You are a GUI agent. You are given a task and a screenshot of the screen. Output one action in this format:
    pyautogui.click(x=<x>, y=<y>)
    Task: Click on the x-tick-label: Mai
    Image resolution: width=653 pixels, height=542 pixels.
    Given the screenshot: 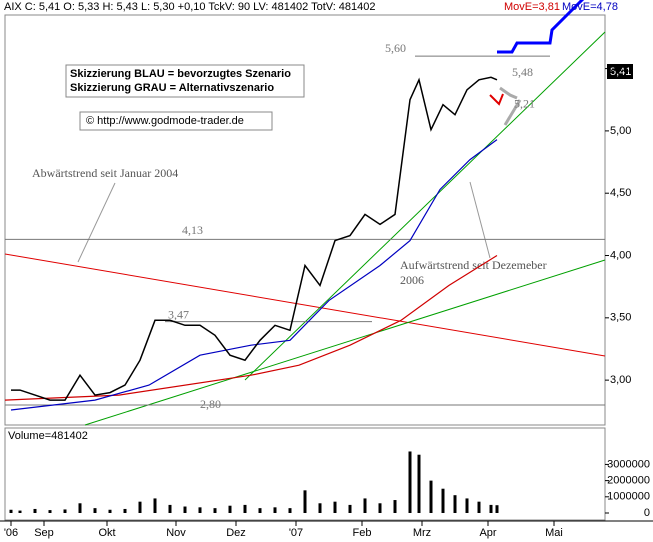 What is the action you would take?
    pyautogui.click(x=554, y=533)
    